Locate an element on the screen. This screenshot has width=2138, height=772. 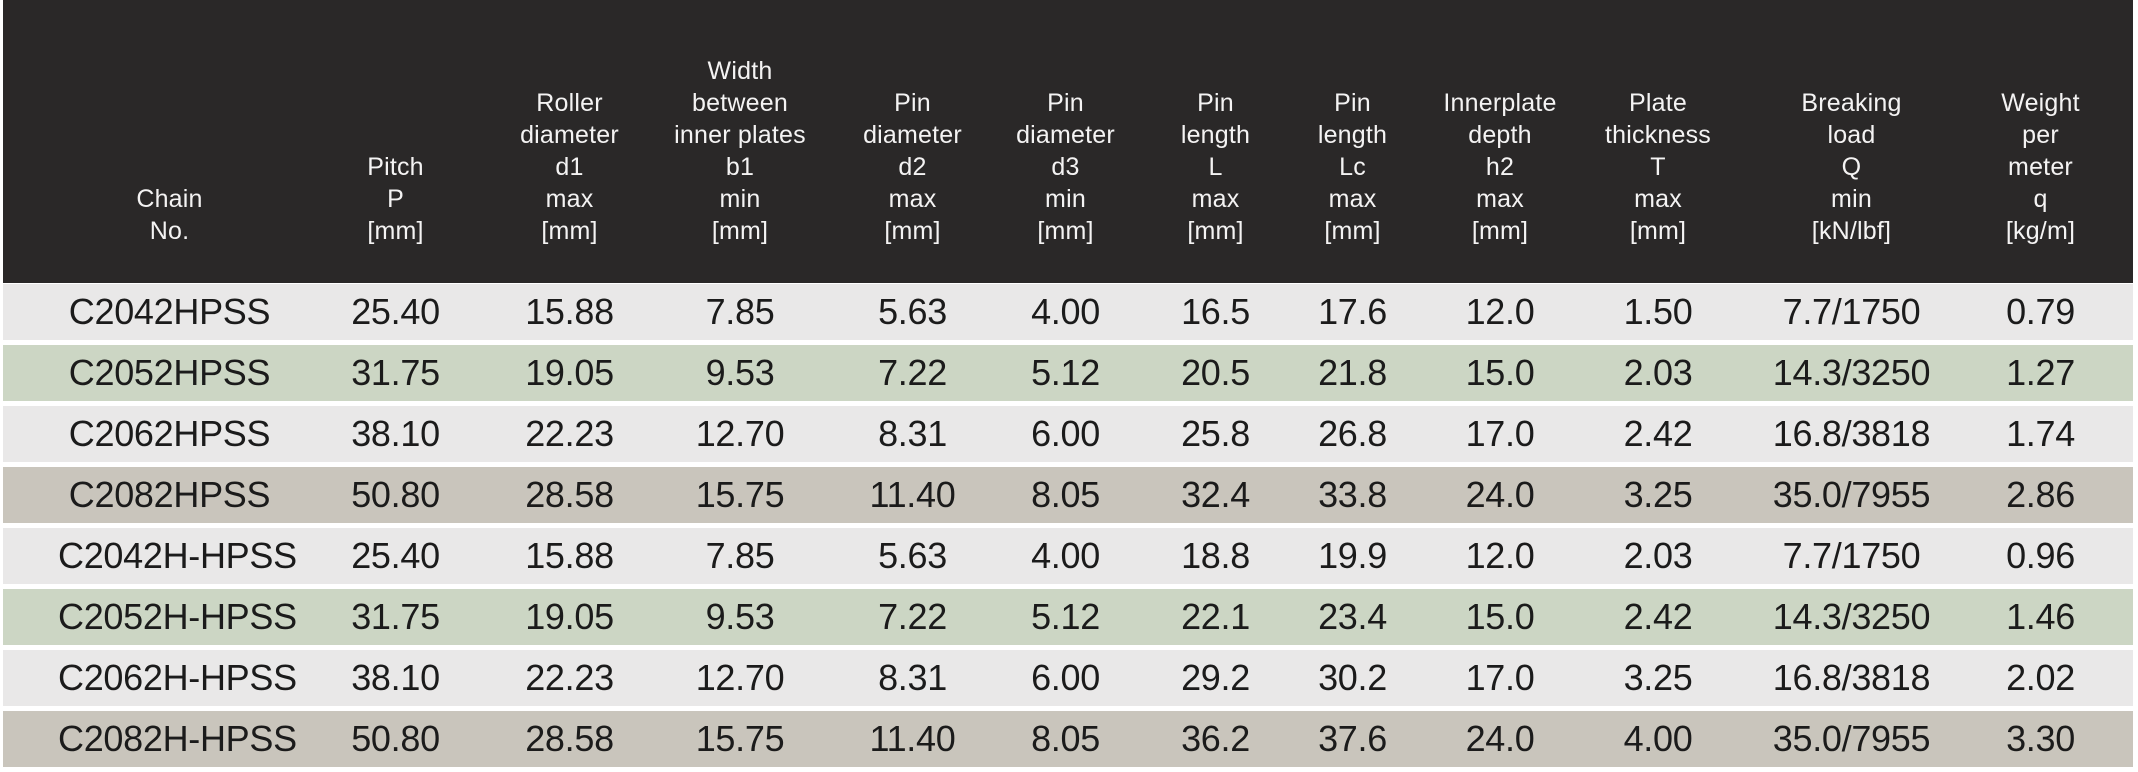
cell-plate-thickness-t: 1.50 is located at coordinates (1658, 311).